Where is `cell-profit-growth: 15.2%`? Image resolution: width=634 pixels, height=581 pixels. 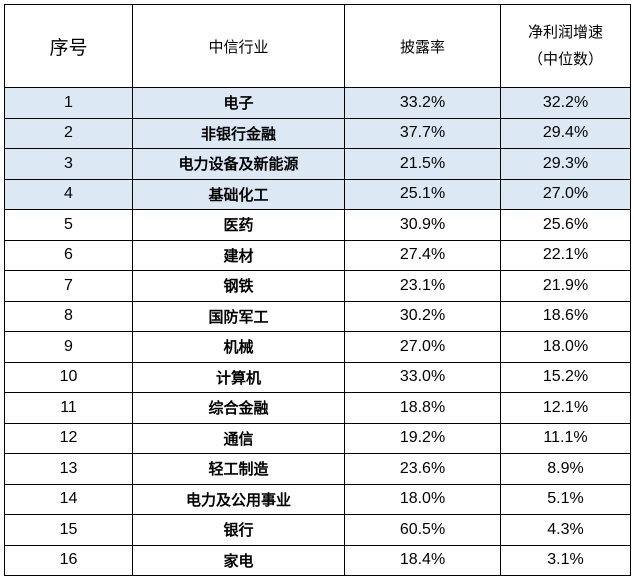
cell-profit-growth: 15.2% is located at coordinates (565, 377).